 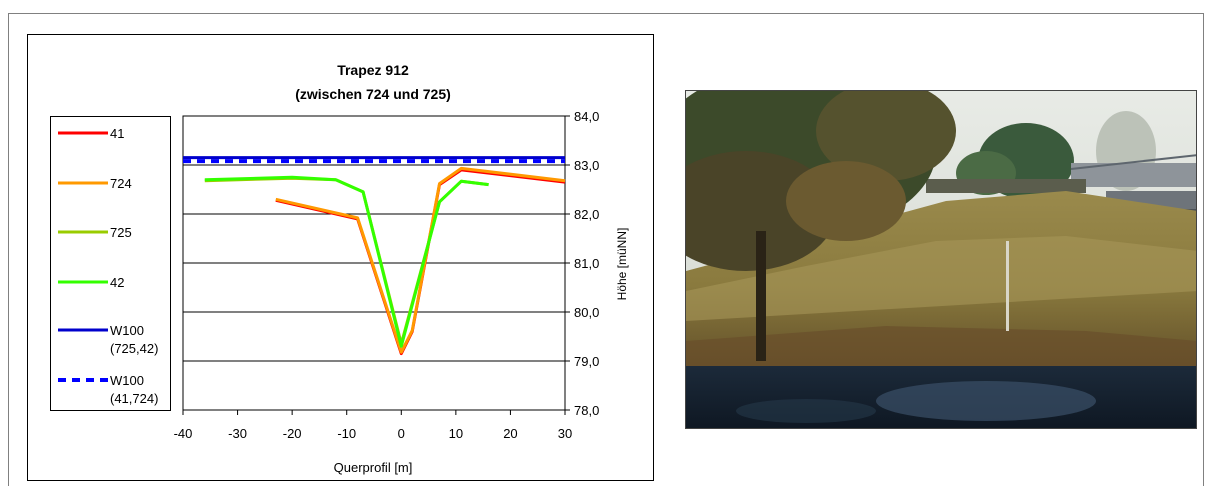 What do you see at coordinates (586, 361) in the screenshot?
I see `y-tick-label: 79,0` at bounding box center [586, 361].